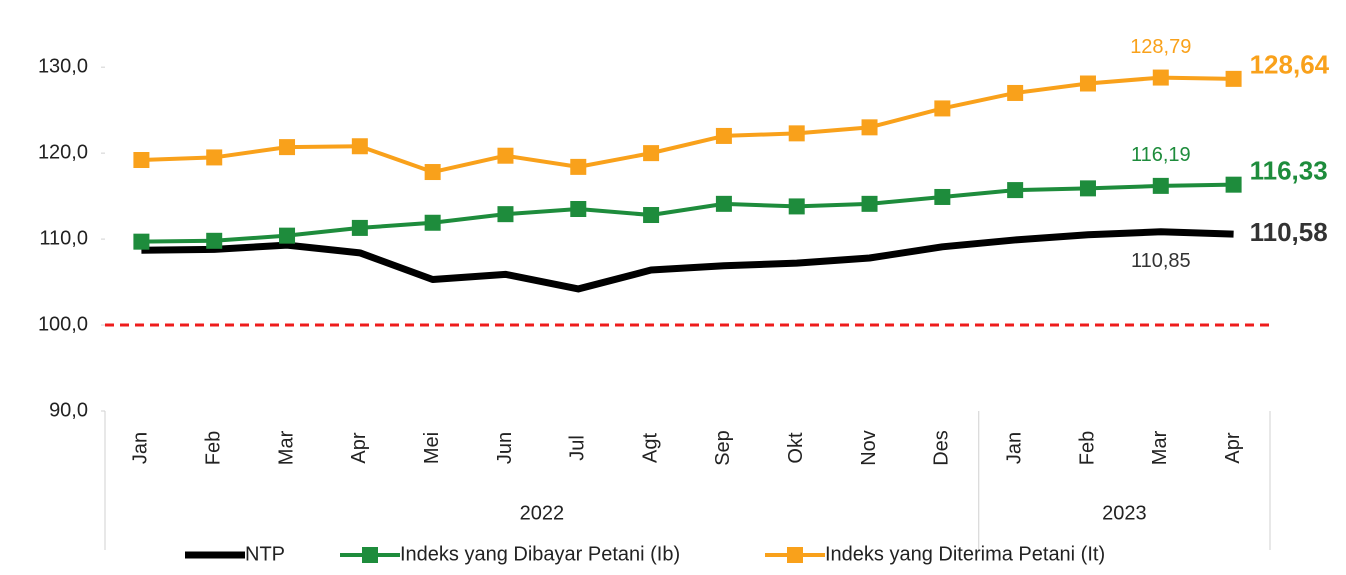  Describe the element at coordinates (650, 448) in the screenshot. I see `x-tick-label: Agt` at that location.